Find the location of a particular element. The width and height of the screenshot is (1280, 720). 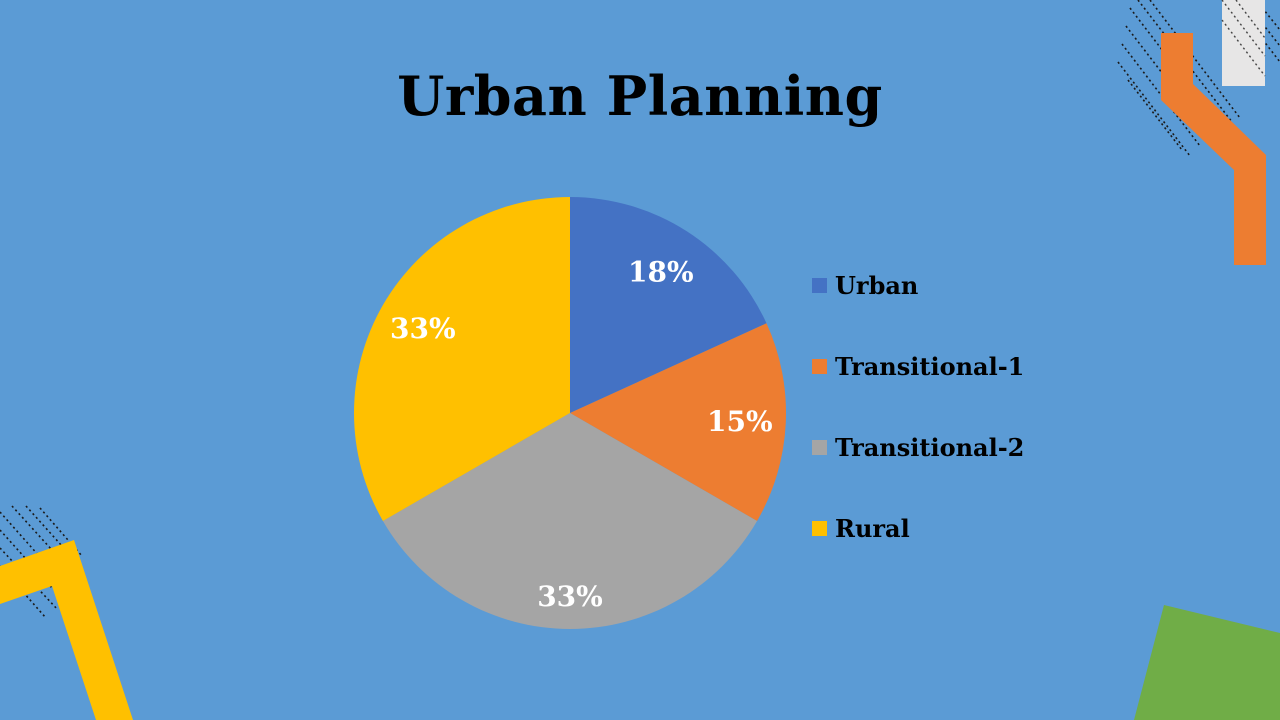

data-label-transitional-2: 33% is located at coordinates (570, 596).